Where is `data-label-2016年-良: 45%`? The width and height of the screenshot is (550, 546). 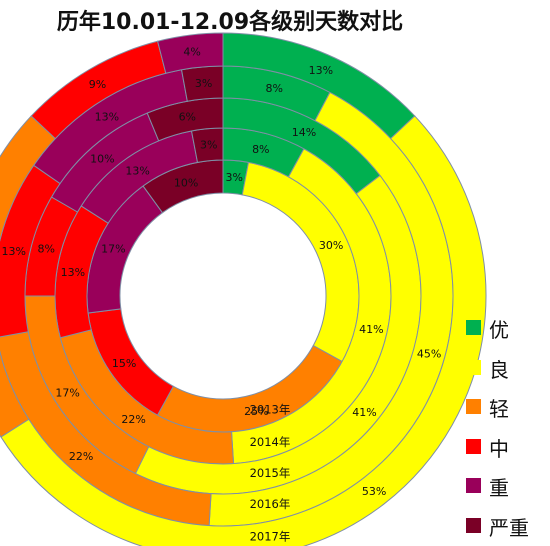
data-label-2016年-良: 45% is located at coordinates (429, 353).